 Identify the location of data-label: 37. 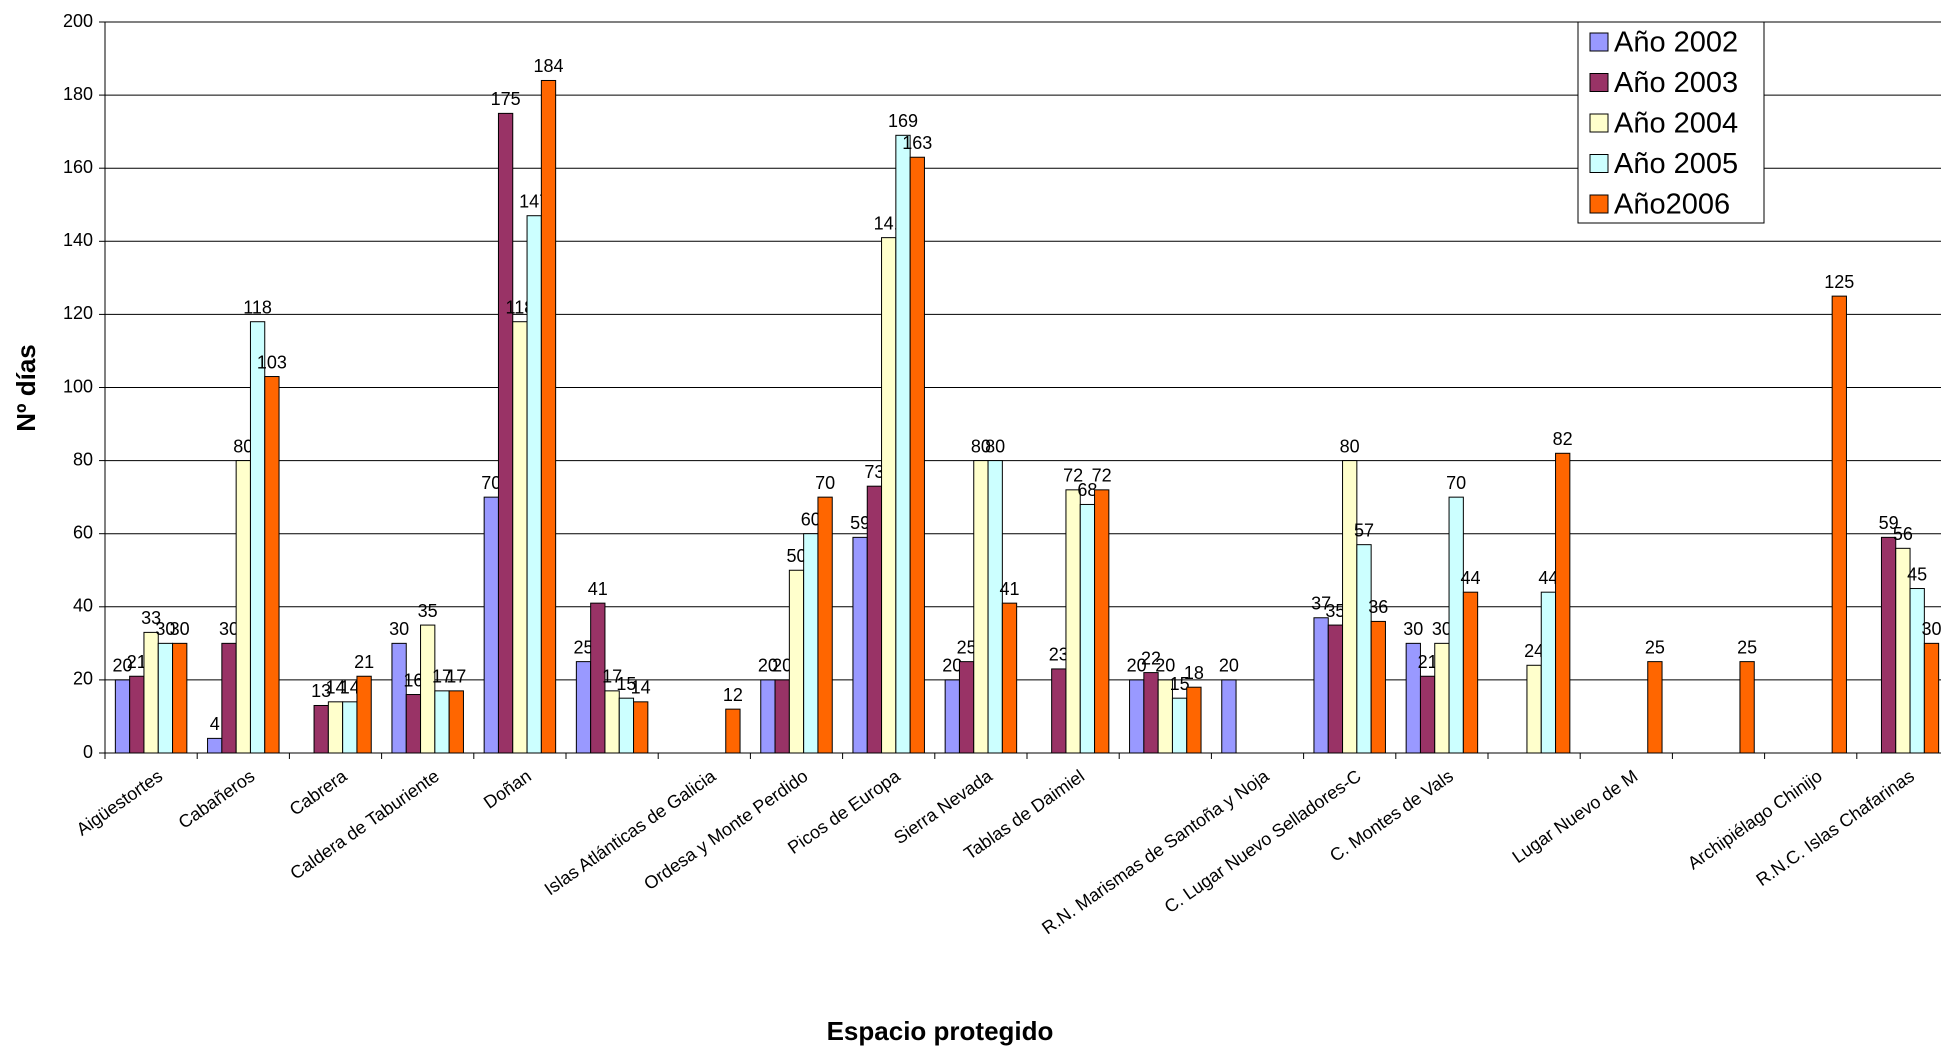
(1321, 604).